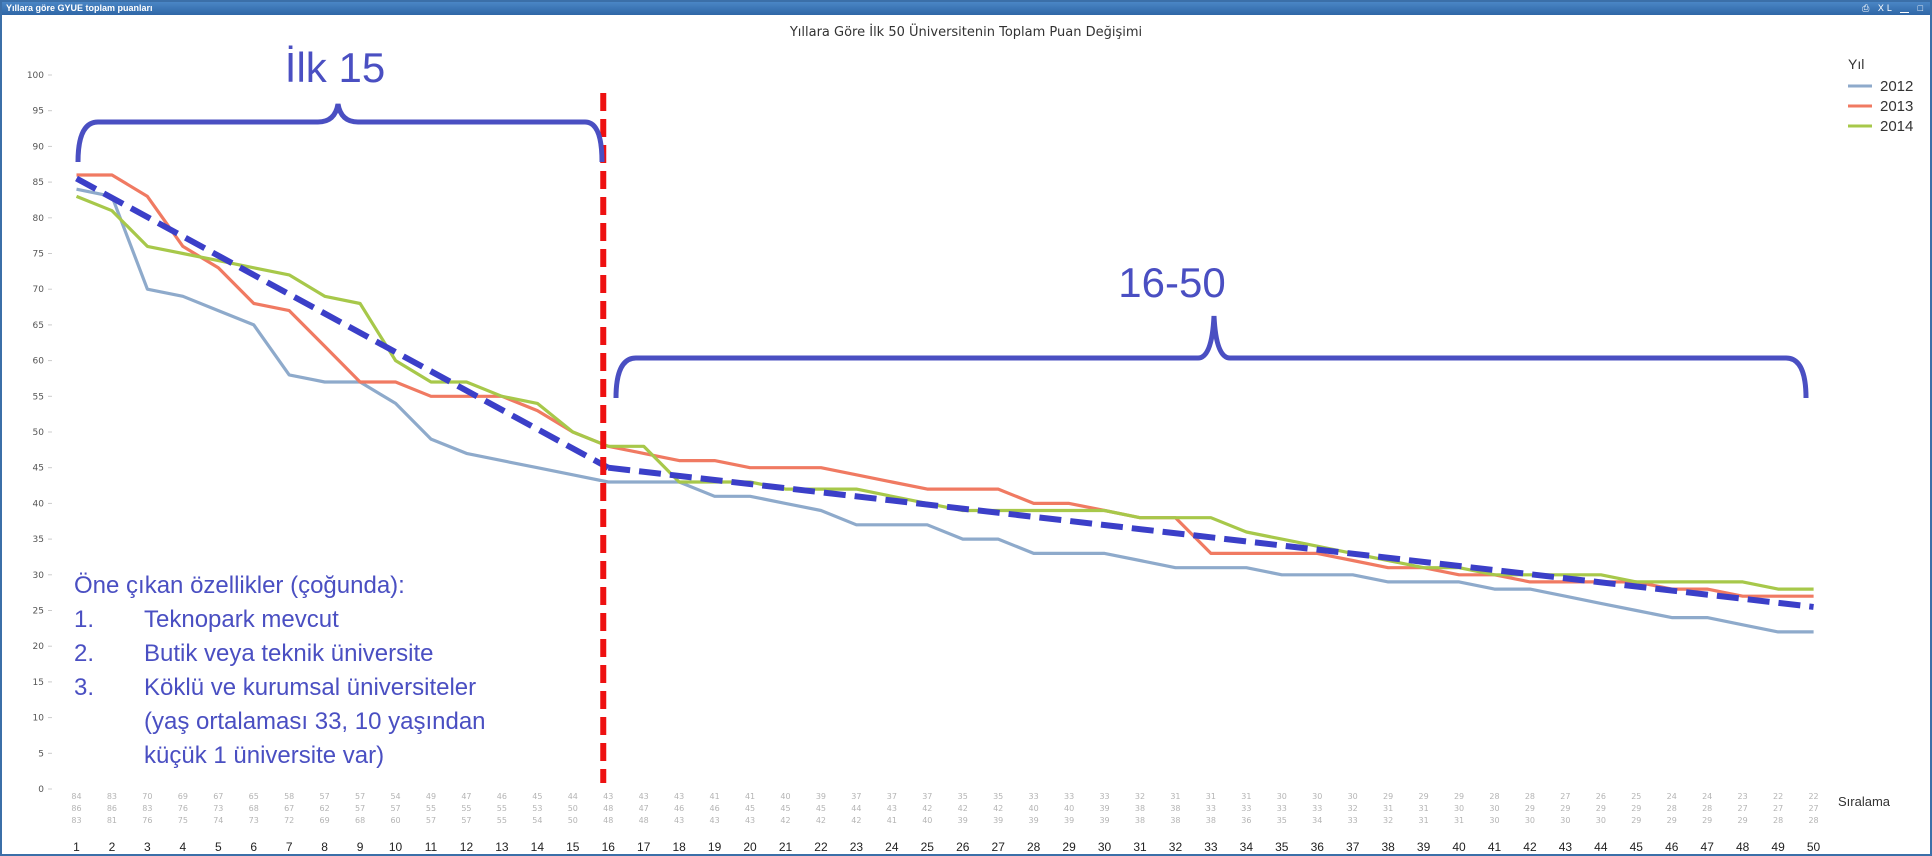 This screenshot has width=1932, height=856. What do you see at coordinates (1672, 847) in the screenshot?
I see `x-tick-label: 46` at bounding box center [1672, 847].